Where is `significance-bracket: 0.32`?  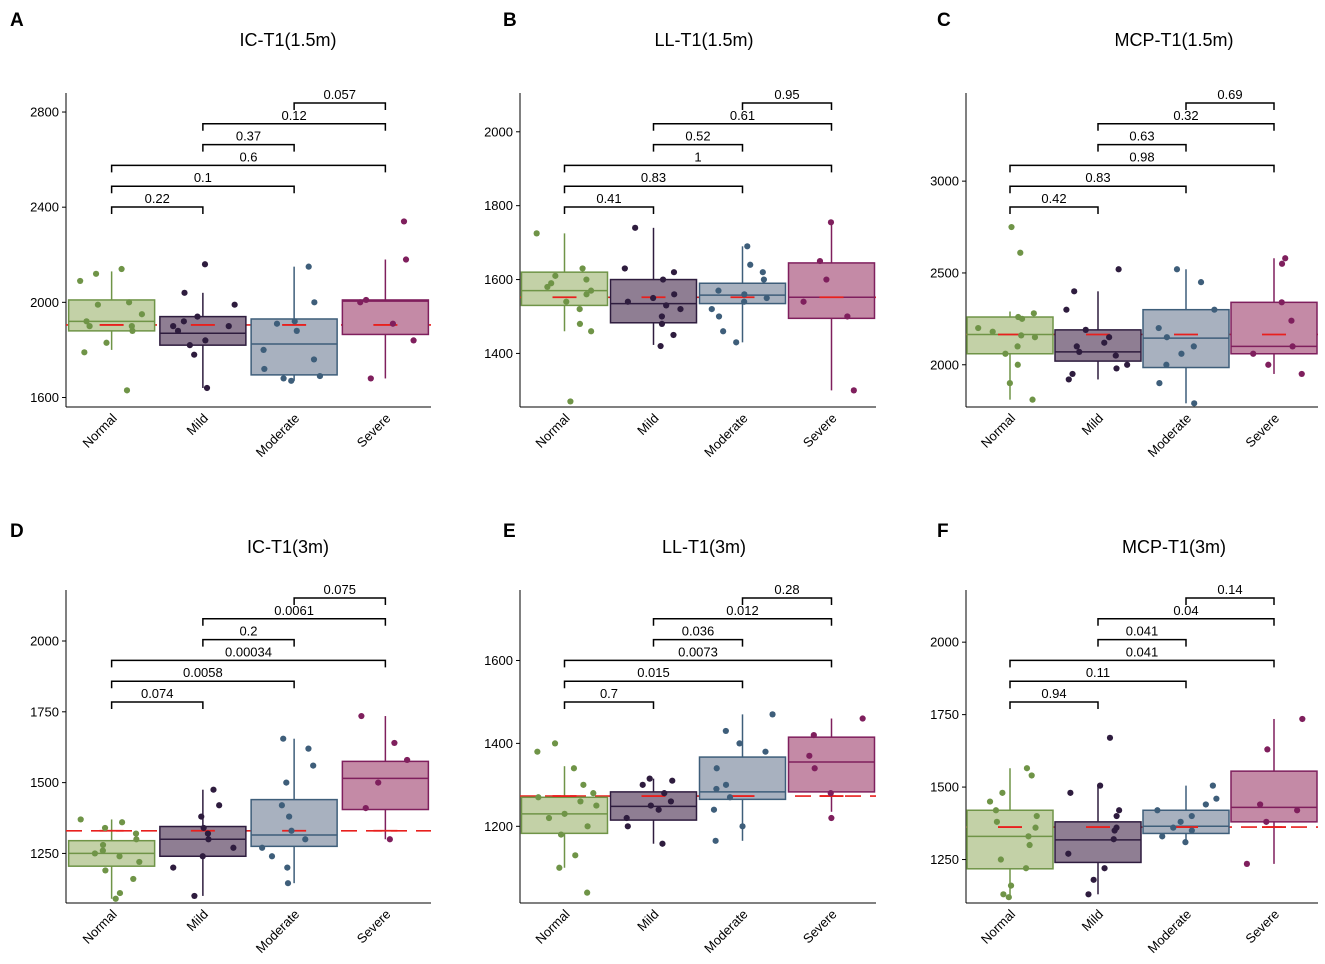 significance-bracket: 0.32 is located at coordinates (1186, 119).